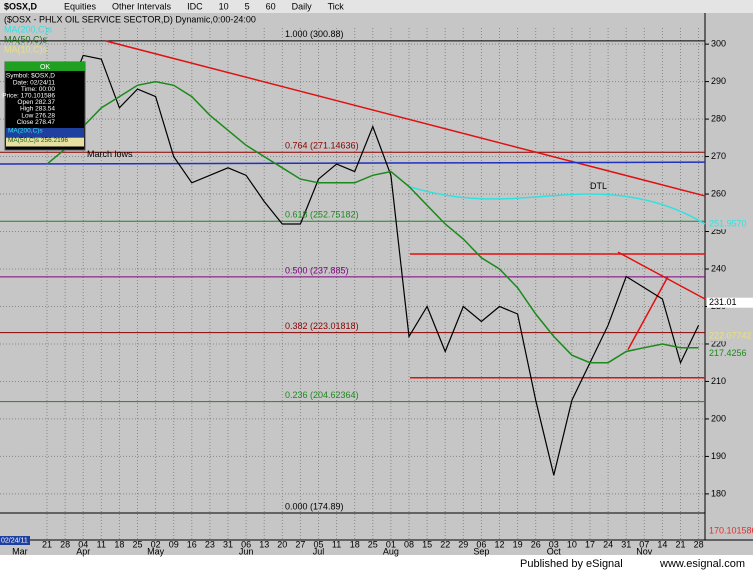  What do you see at coordinates (37, 109) in the screenshot?
I see `data-window-row: High 283.54` at bounding box center [37, 109].